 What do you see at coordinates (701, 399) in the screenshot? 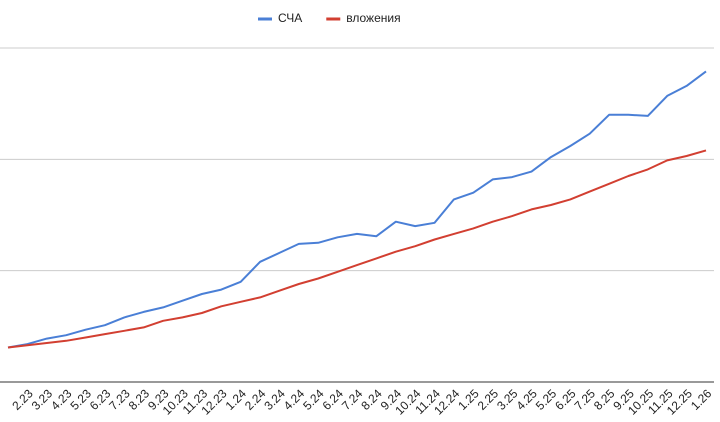
I see `x-tick-label: 1.26` at bounding box center [701, 399].